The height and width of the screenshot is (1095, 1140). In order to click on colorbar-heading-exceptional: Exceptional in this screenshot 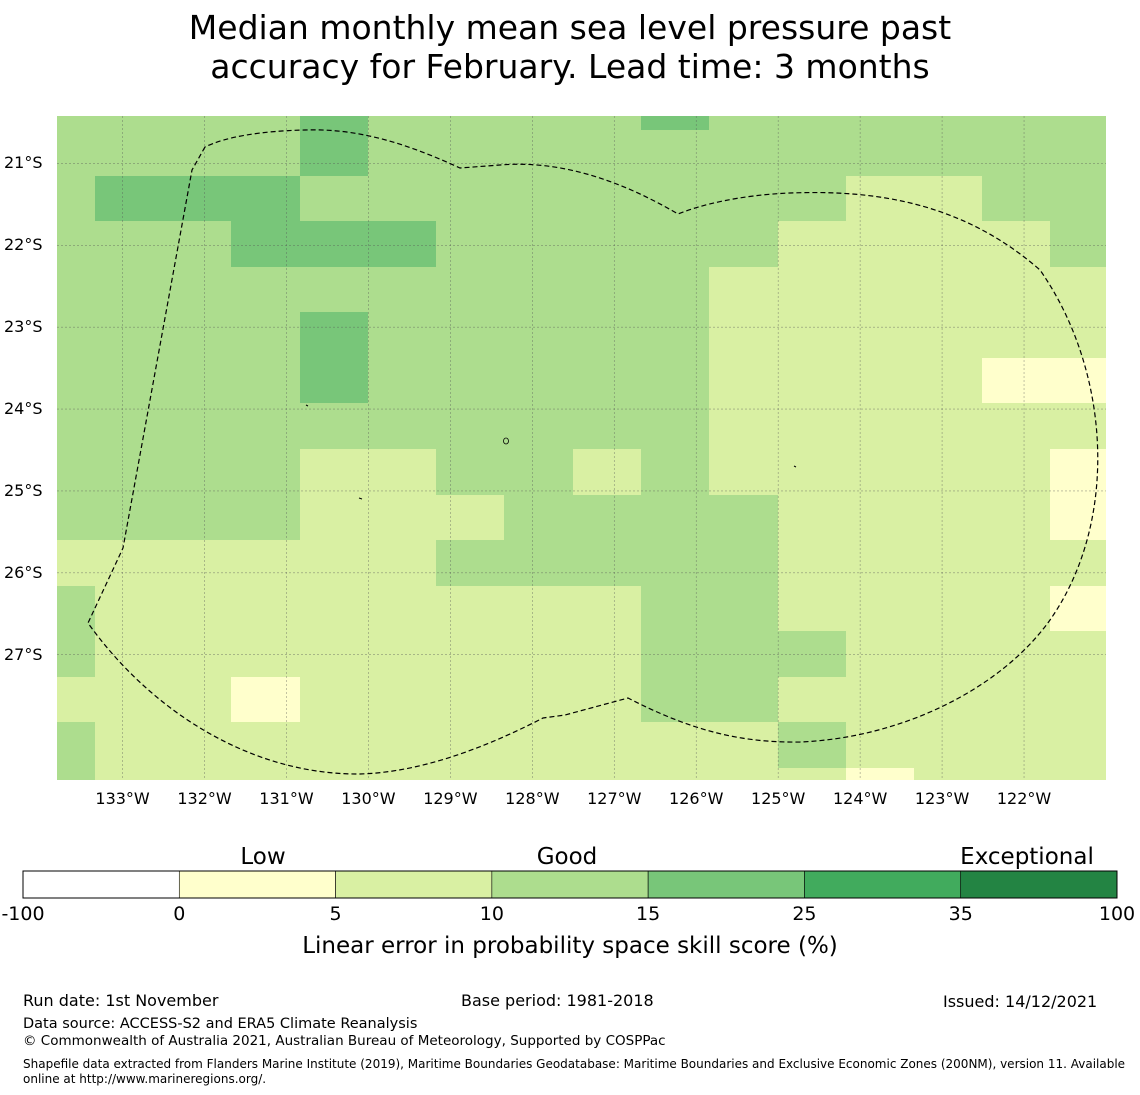, I will do `click(1027, 857)`.